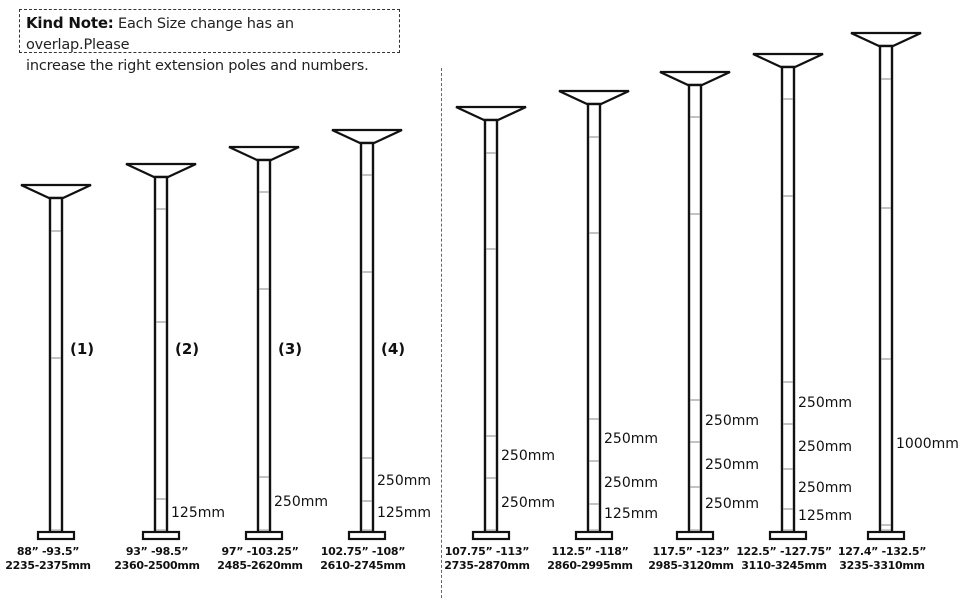 This screenshot has width=970, height=600. What do you see at coordinates (290, 349) in the screenshot?
I see `pole-number-label: (3)` at bounding box center [290, 349].